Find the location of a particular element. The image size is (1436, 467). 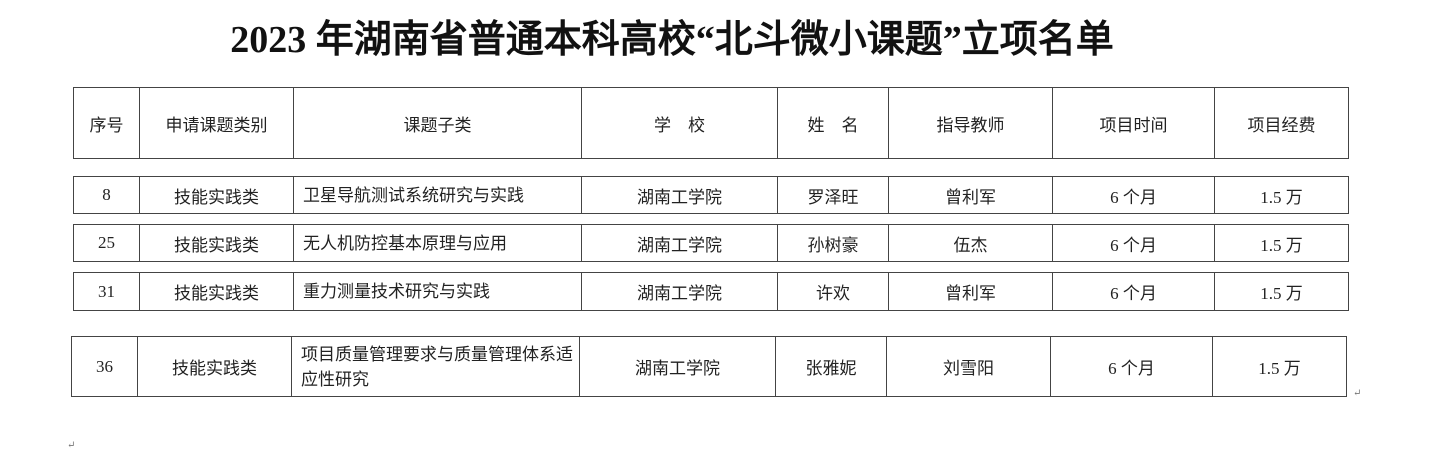

header-cell: 项目经费 is located at coordinates (1281, 125).